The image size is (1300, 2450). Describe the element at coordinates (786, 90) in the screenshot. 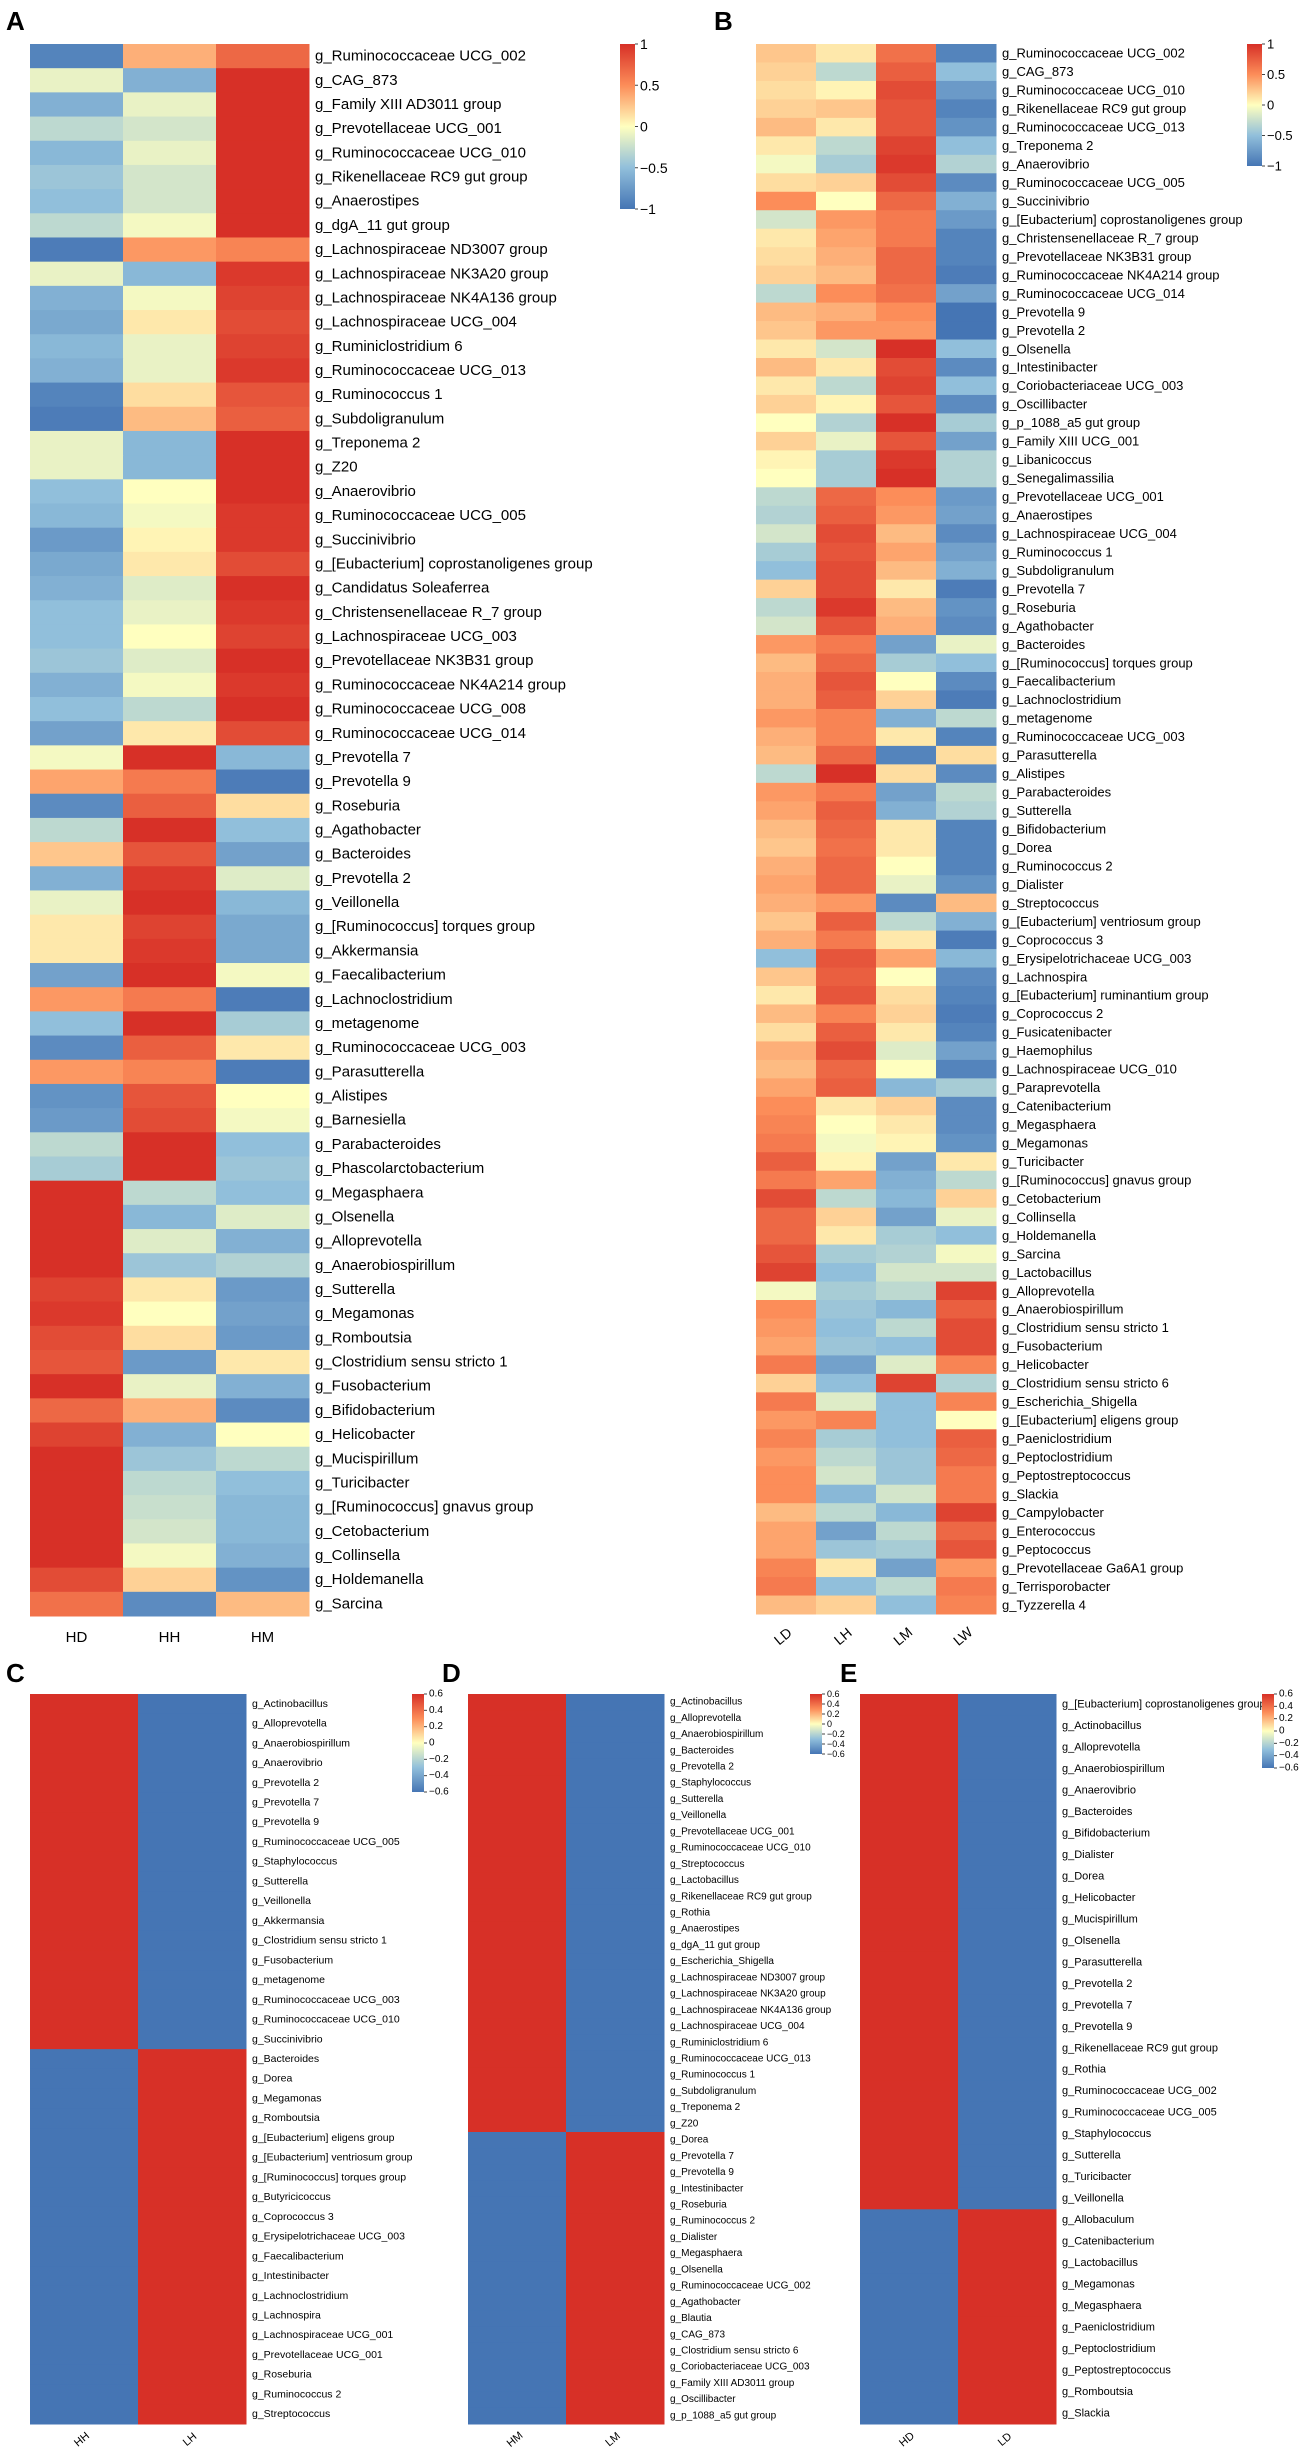

I see `heatmap-cell-g-ruminococcaceae-ucg-010-ld` at that location.